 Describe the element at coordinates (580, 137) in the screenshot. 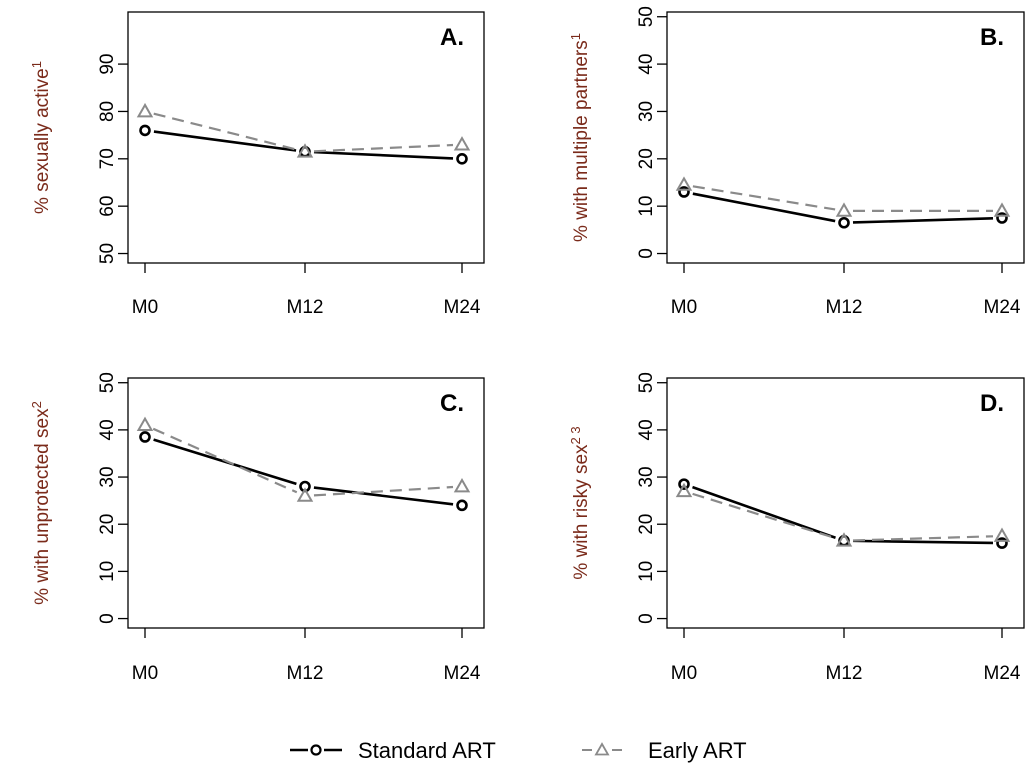

I see `y-axis-label: % with multiple partners1` at that location.